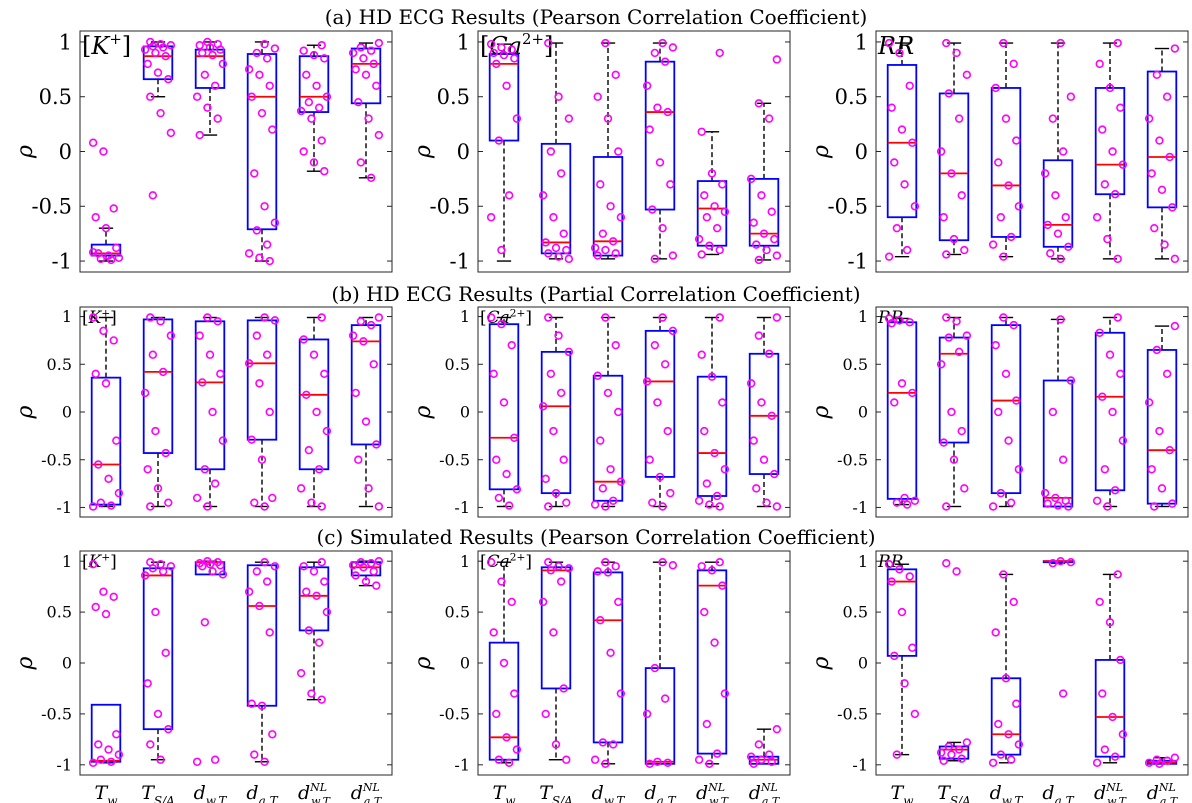 The width and height of the screenshot is (1192, 803). I want to click on x-tick-label-sup: NL, so click(769, 787).